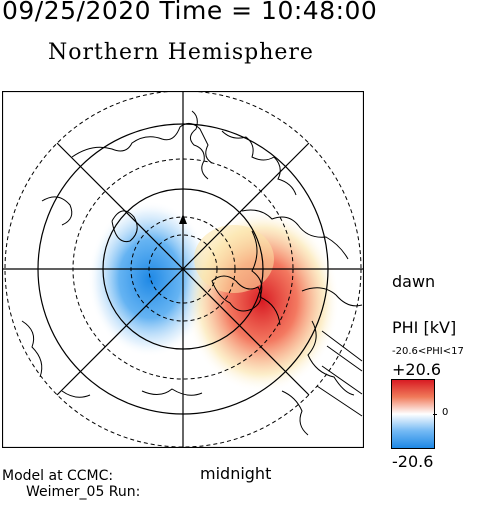  I want to click on pole-marker, so click(183, 219).